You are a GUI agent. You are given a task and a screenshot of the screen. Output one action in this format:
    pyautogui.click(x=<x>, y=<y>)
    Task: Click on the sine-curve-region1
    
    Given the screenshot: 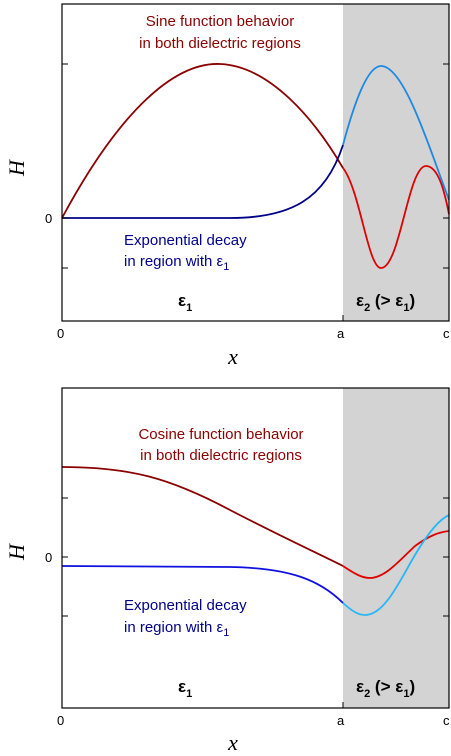 What is the action you would take?
    pyautogui.click(x=202, y=141)
    